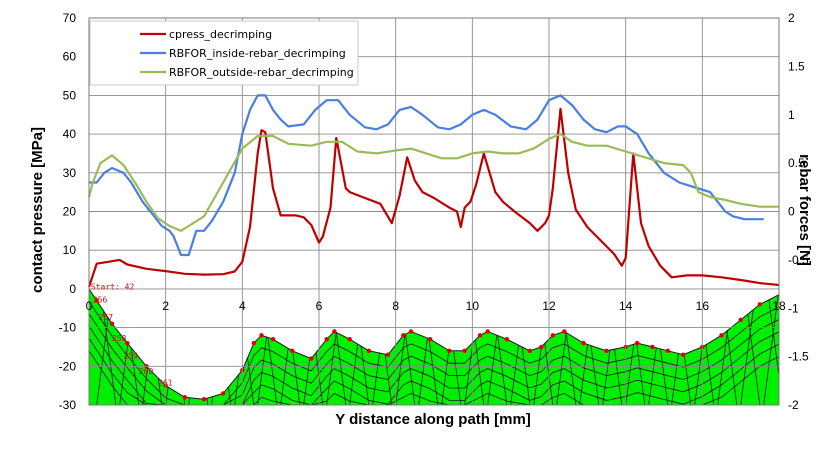 Image resolution: width=837 pixels, height=468 pixels. What do you see at coordinates (319, 306) in the screenshot?
I see `x-tick-label: 6` at bounding box center [319, 306].